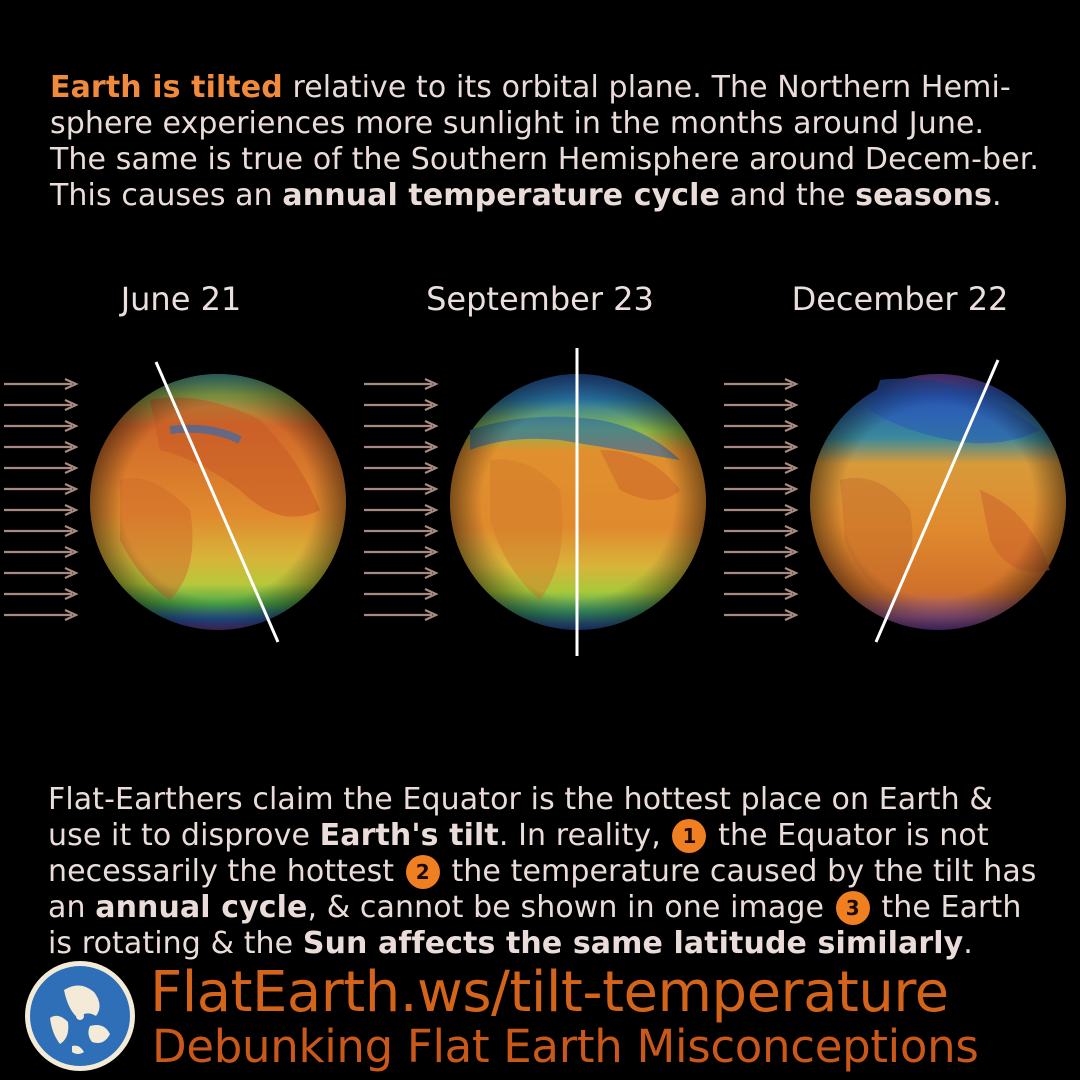 The image size is (1080, 1080). I want to click on globe-june, so click(218, 502).